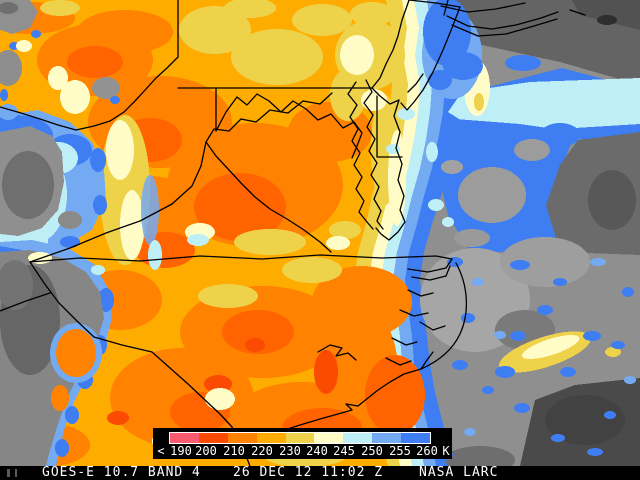 The height and width of the screenshot is (480, 640). Describe the element at coordinates (372, 451) in the screenshot. I see `legend-tick-label: 250` at that location.